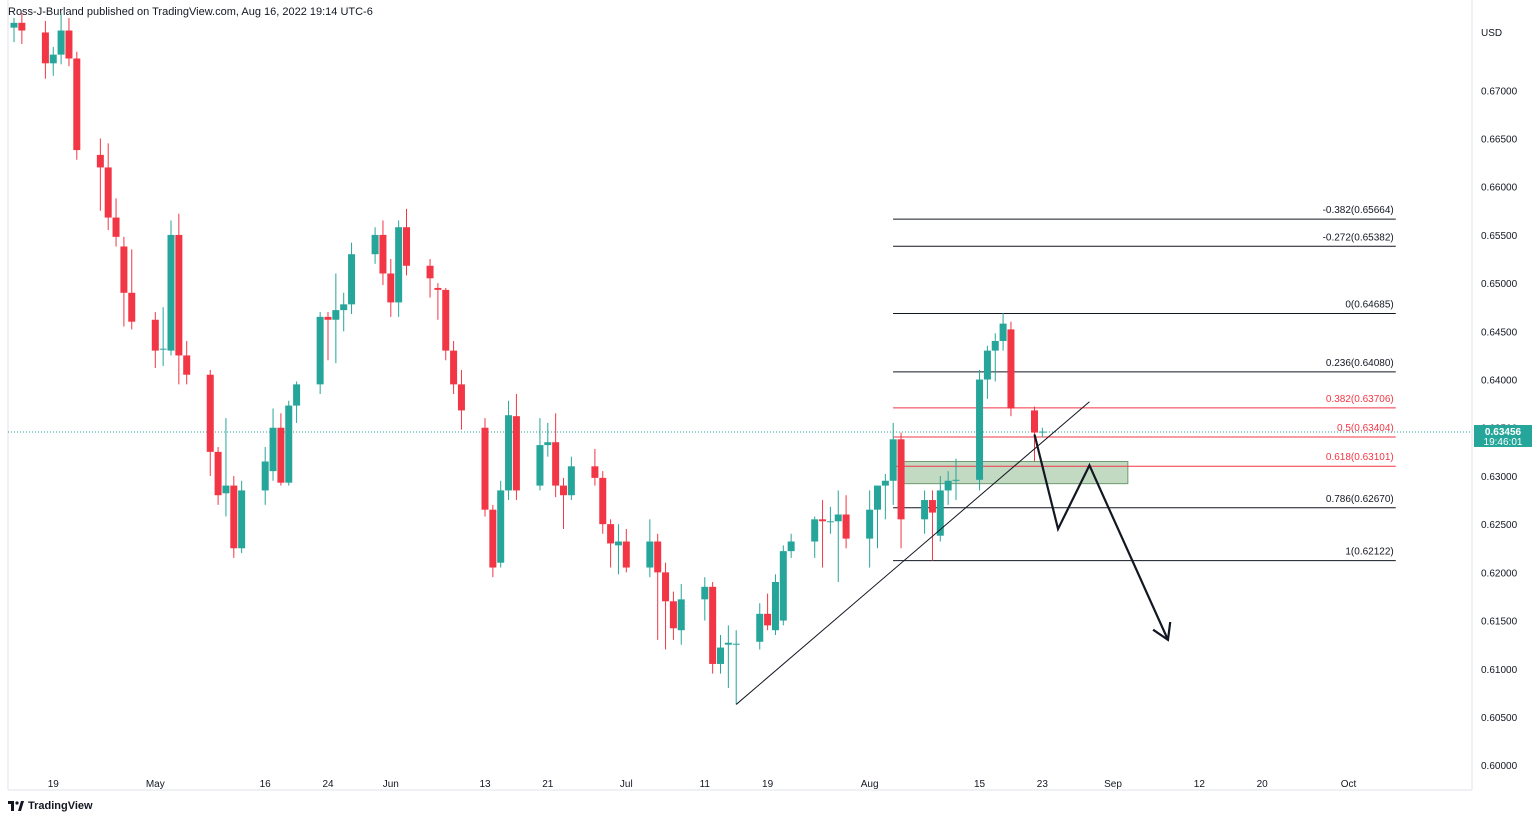 The width and height of the screenshot is (1536, 822). Describe the element at coordinates (1200, 784) in the screenshot. I see `time-tick-label: 12` at that location.